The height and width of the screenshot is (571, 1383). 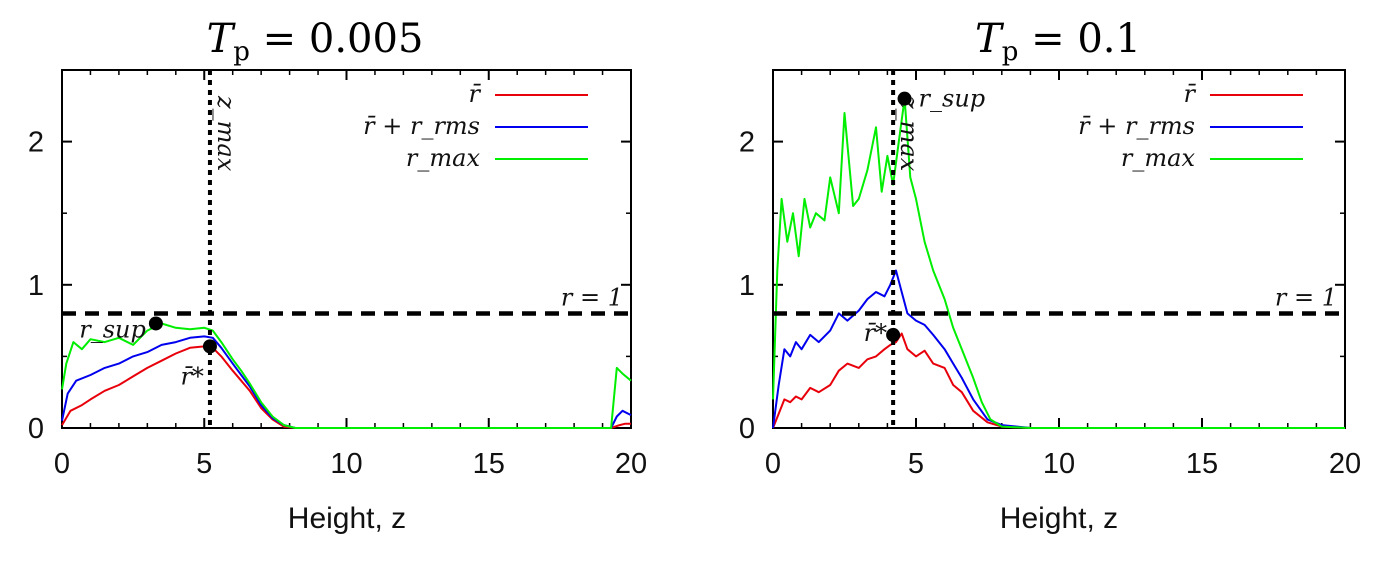 I want to click on panel-title: Tp = 0.005, so click(x=315, y=41).